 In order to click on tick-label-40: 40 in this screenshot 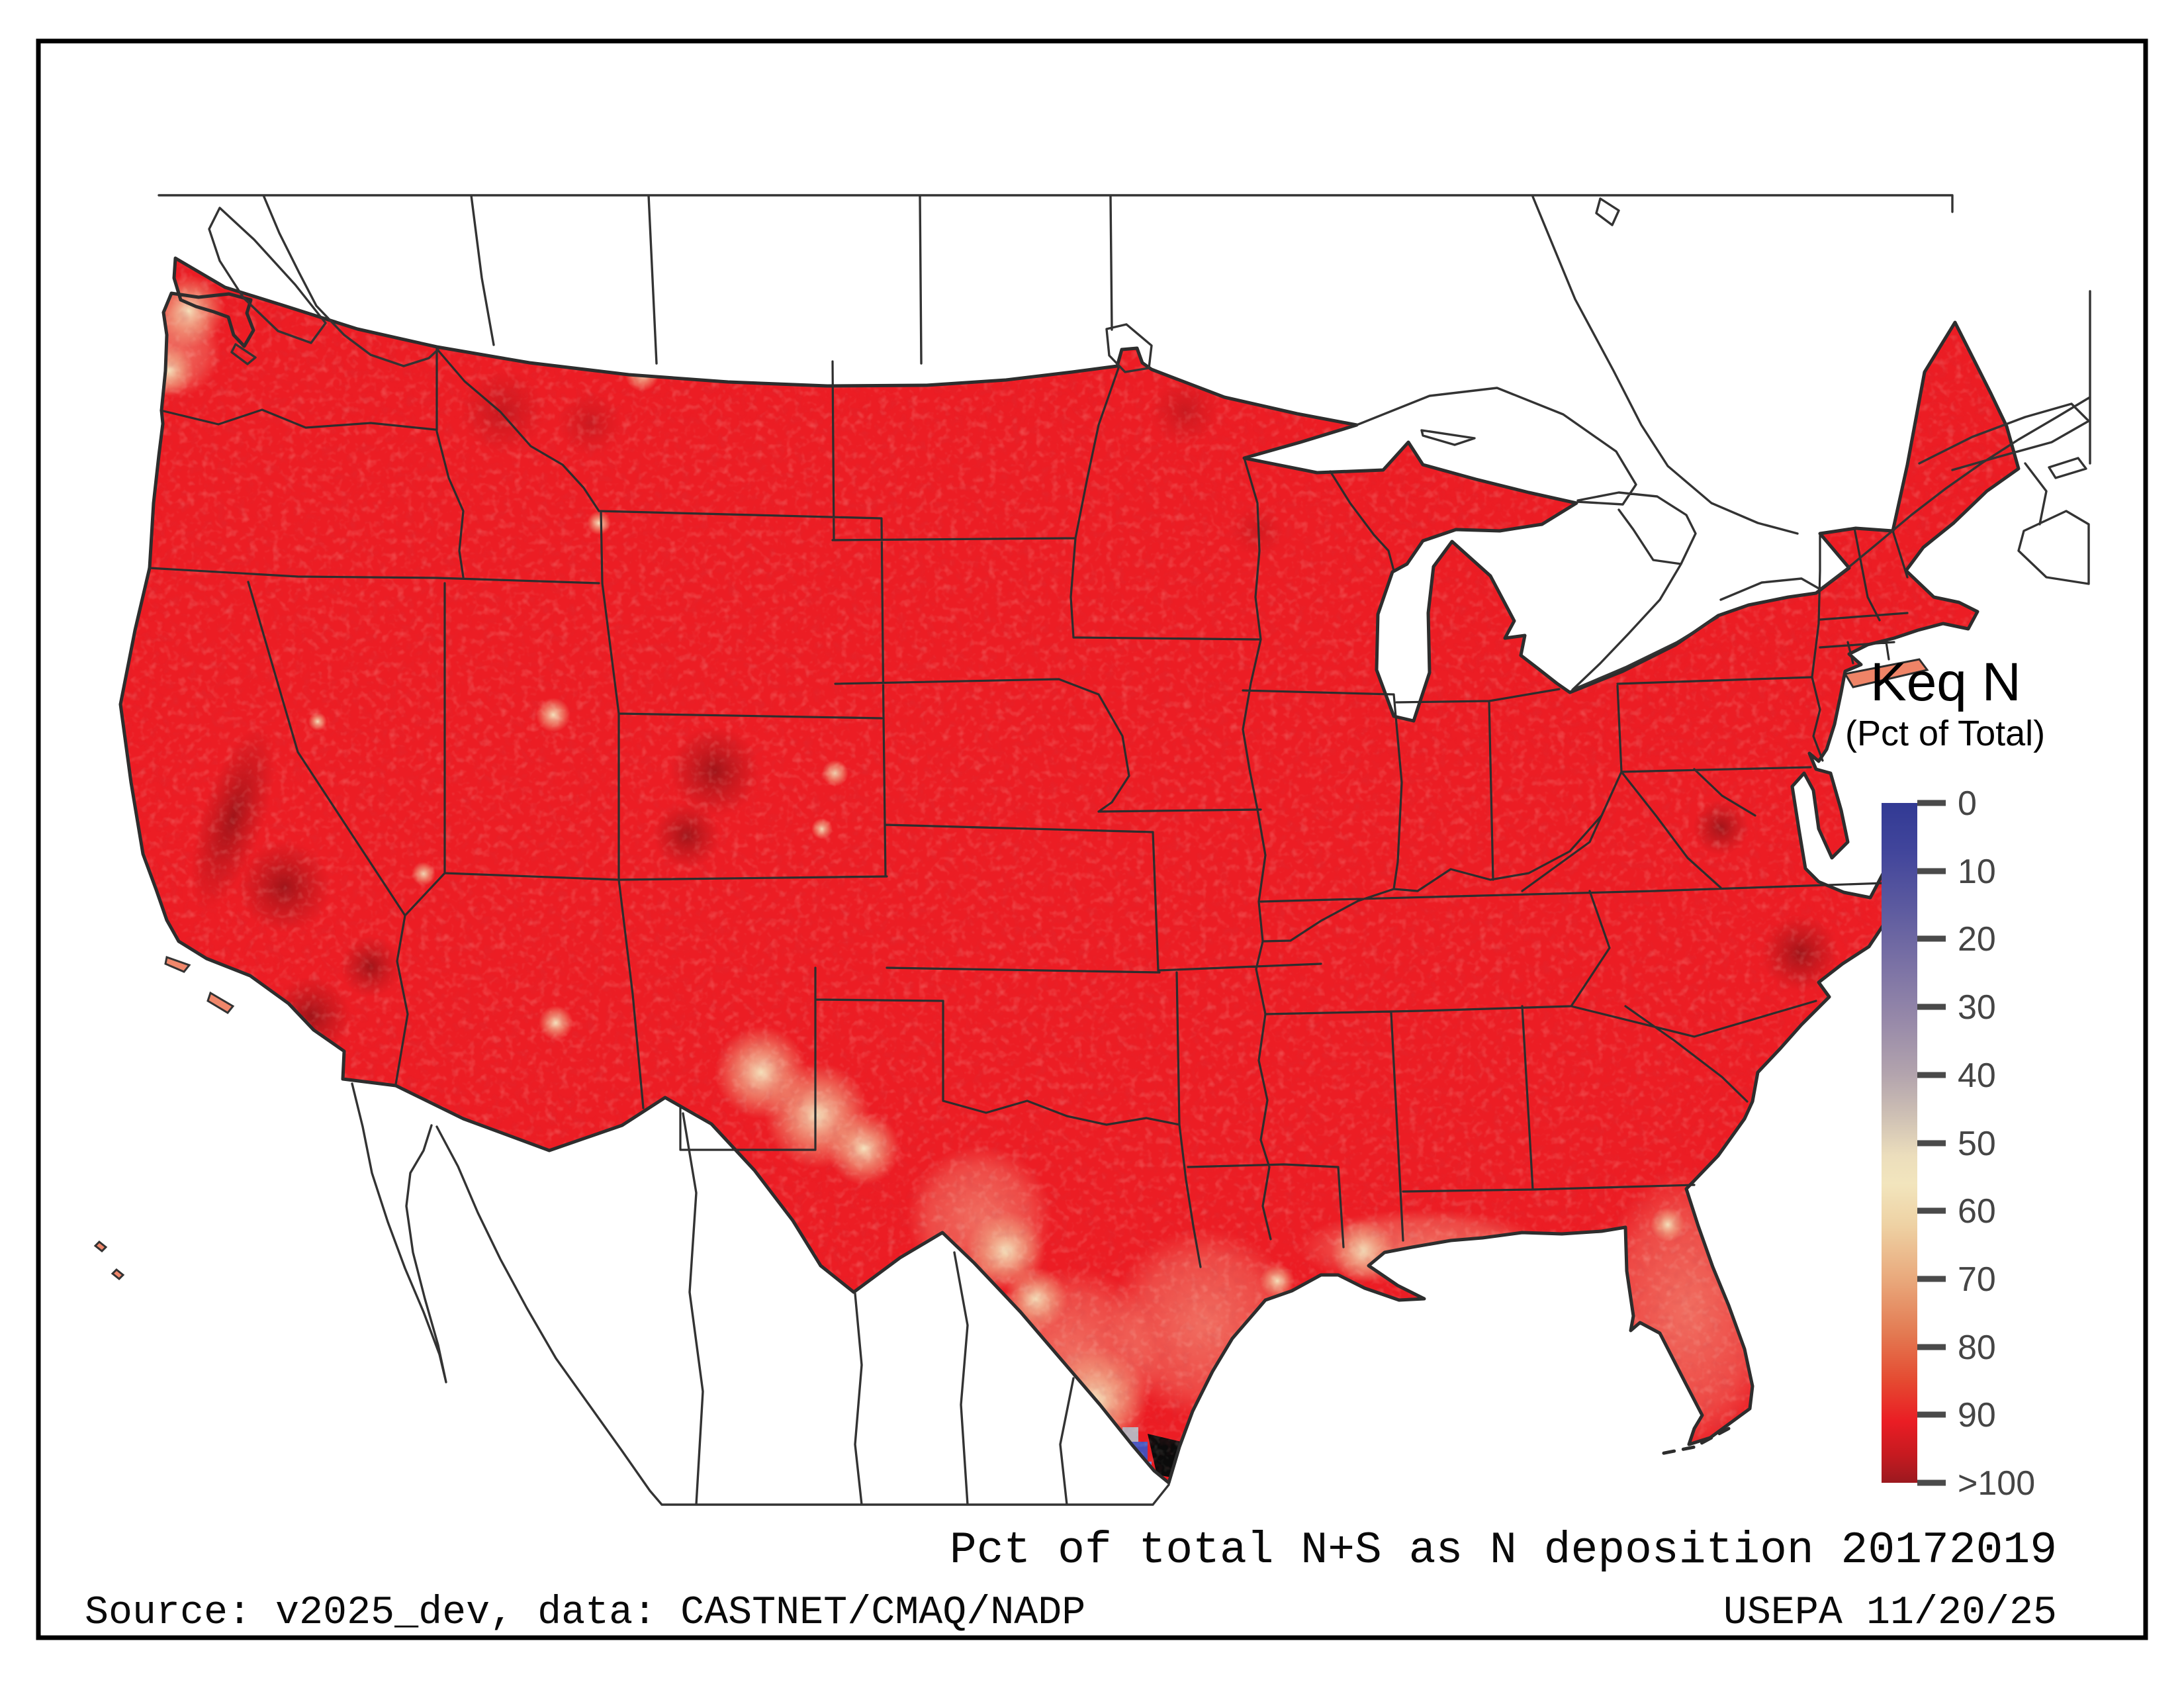, I will do `click(1977, 1075)`.